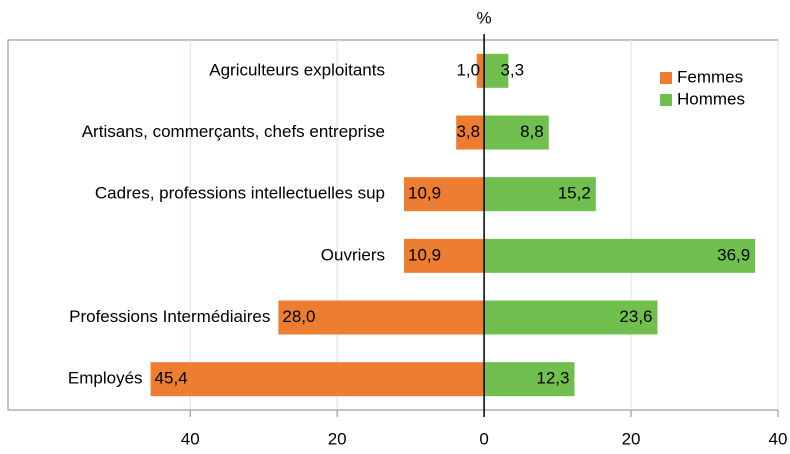 The image size is (790, 454). What do you see at coordinates (574, 193) in the screenshot?
I see `value-label: 15,2` at bounding box center [574, 193].